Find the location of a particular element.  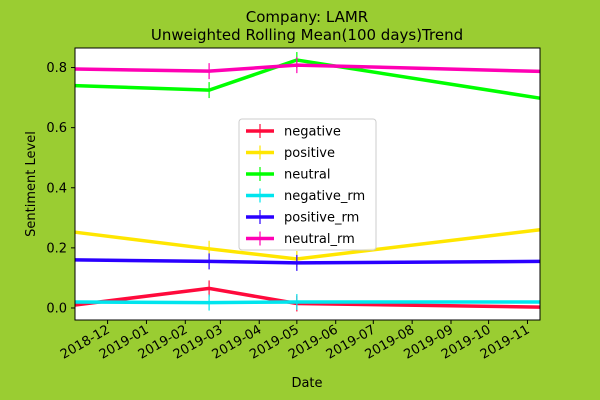

series-line-neutral_rm is located at coordinates (307, 68).